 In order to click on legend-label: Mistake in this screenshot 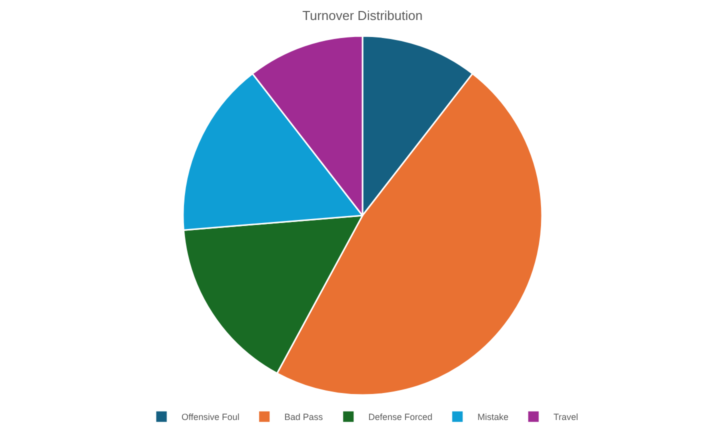, I will do `click(492, 417)`.